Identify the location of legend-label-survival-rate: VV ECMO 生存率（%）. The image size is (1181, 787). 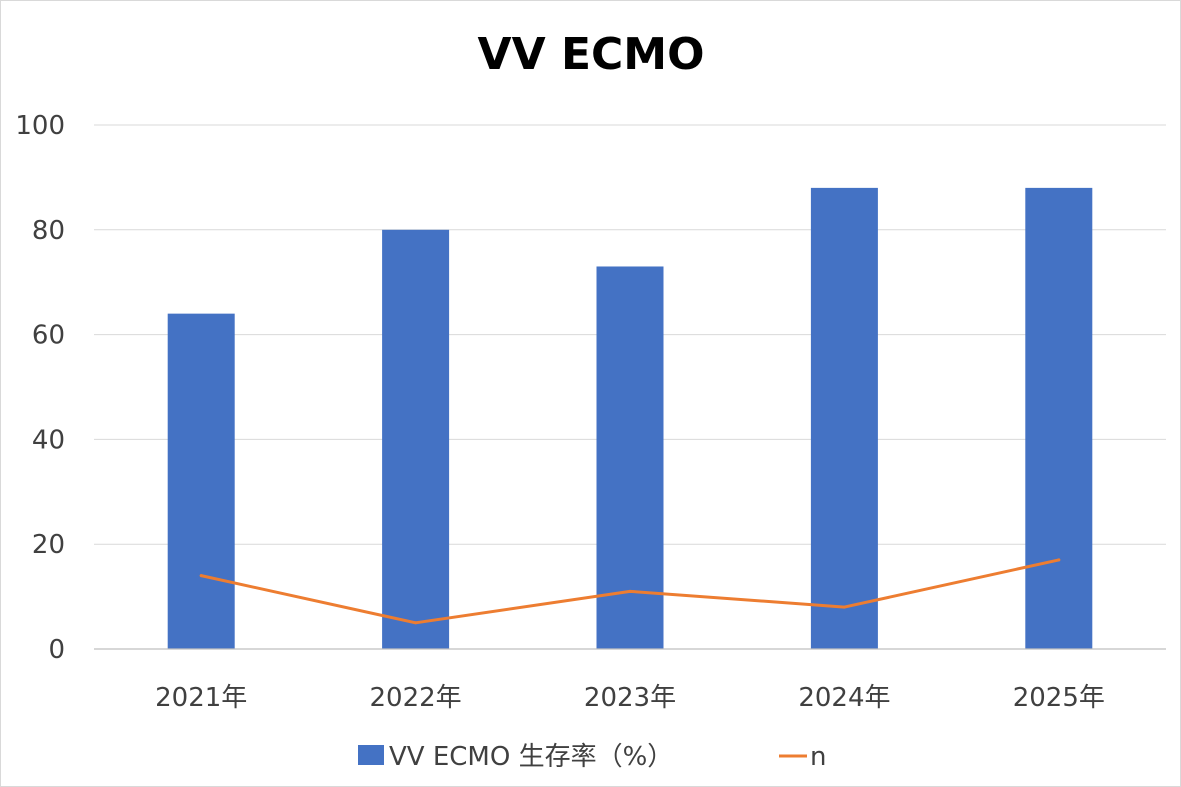
(531, 757).